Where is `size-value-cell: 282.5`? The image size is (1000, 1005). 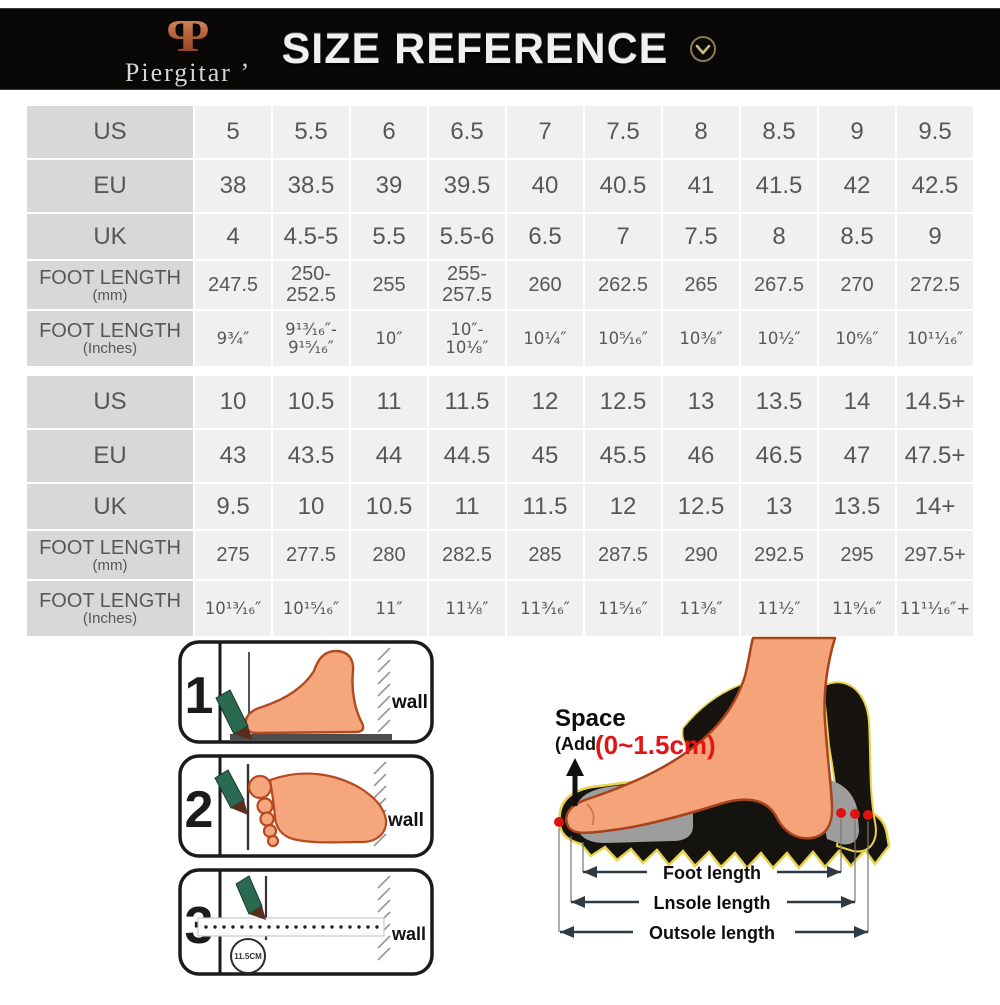 size-value-cell: 282.5 is located at coordinates (467, 555).